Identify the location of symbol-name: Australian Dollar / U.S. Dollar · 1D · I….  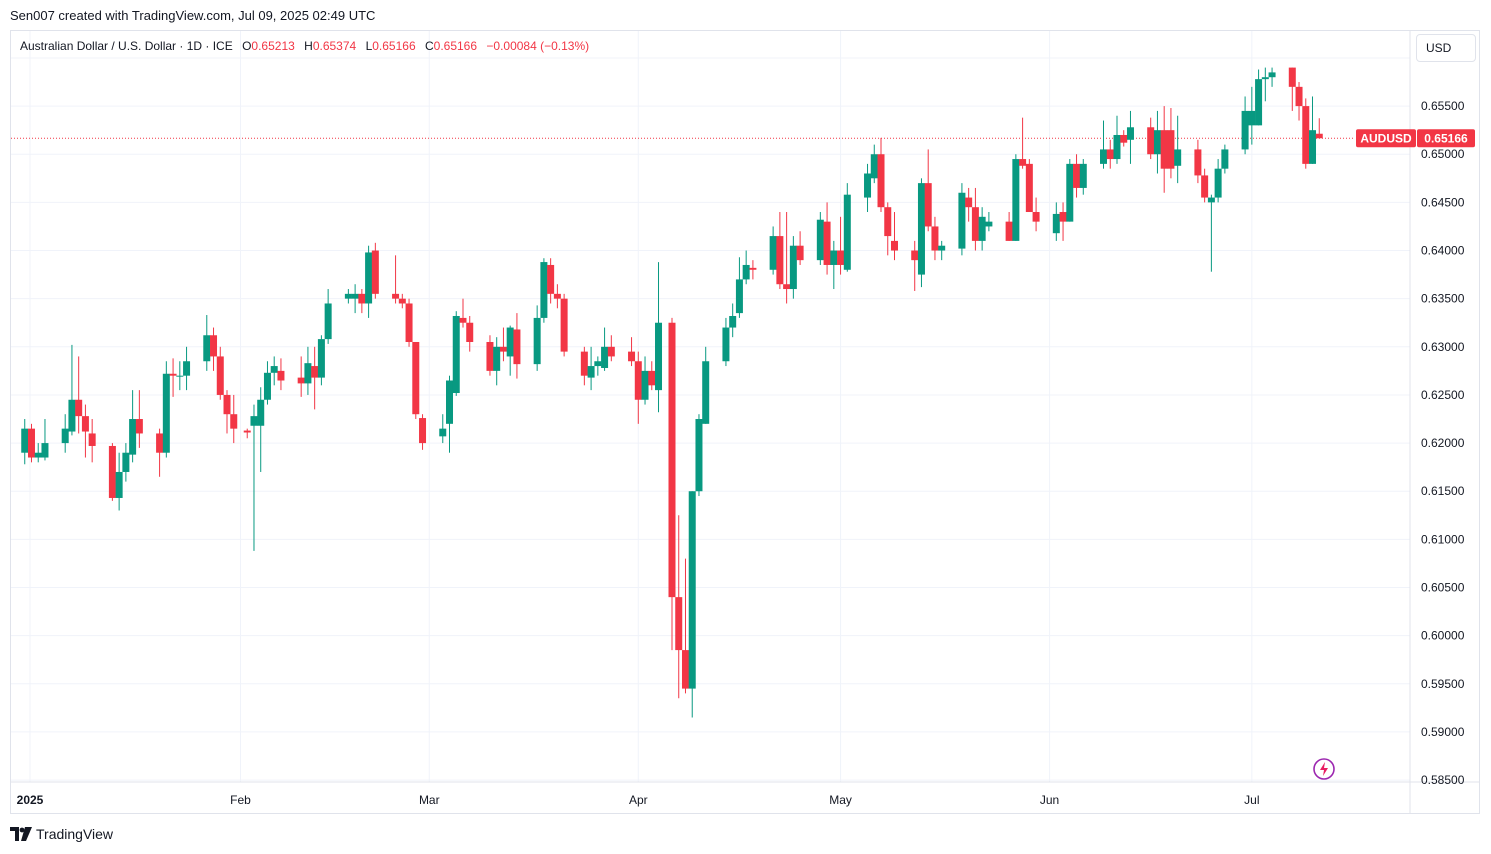
(126, 46).